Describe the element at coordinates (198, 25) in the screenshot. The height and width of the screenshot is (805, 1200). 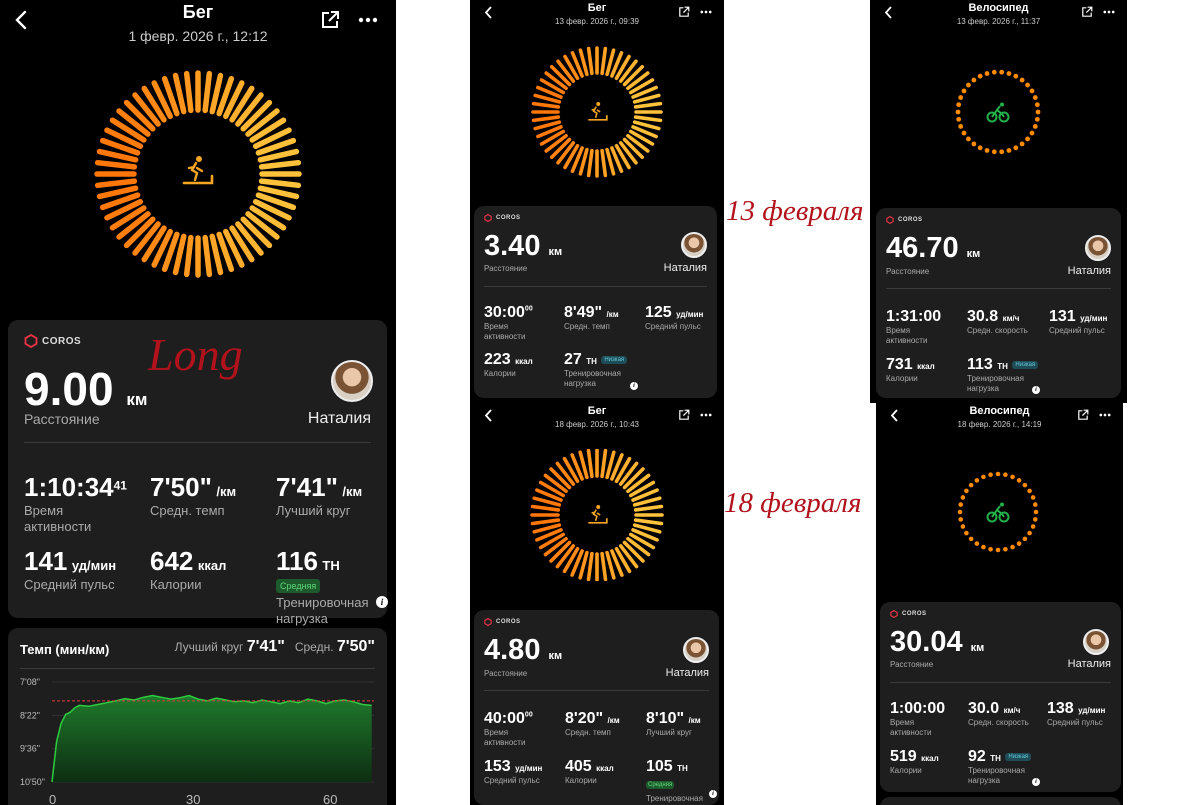
I see `header: Бег 1 февр. 2026 г., 12:12` at that location.